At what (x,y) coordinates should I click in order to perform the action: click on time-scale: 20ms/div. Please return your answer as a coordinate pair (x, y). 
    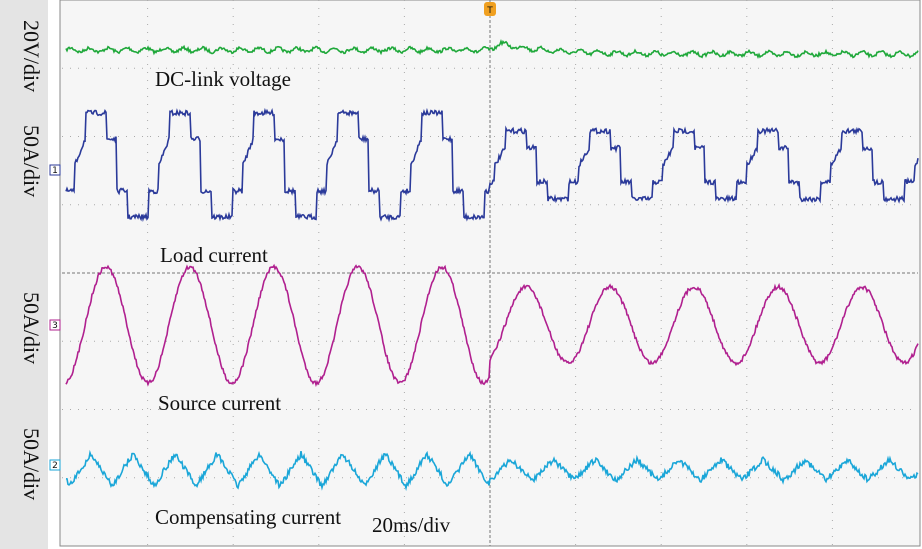
    Looking at the image, I should click on (411, 525).